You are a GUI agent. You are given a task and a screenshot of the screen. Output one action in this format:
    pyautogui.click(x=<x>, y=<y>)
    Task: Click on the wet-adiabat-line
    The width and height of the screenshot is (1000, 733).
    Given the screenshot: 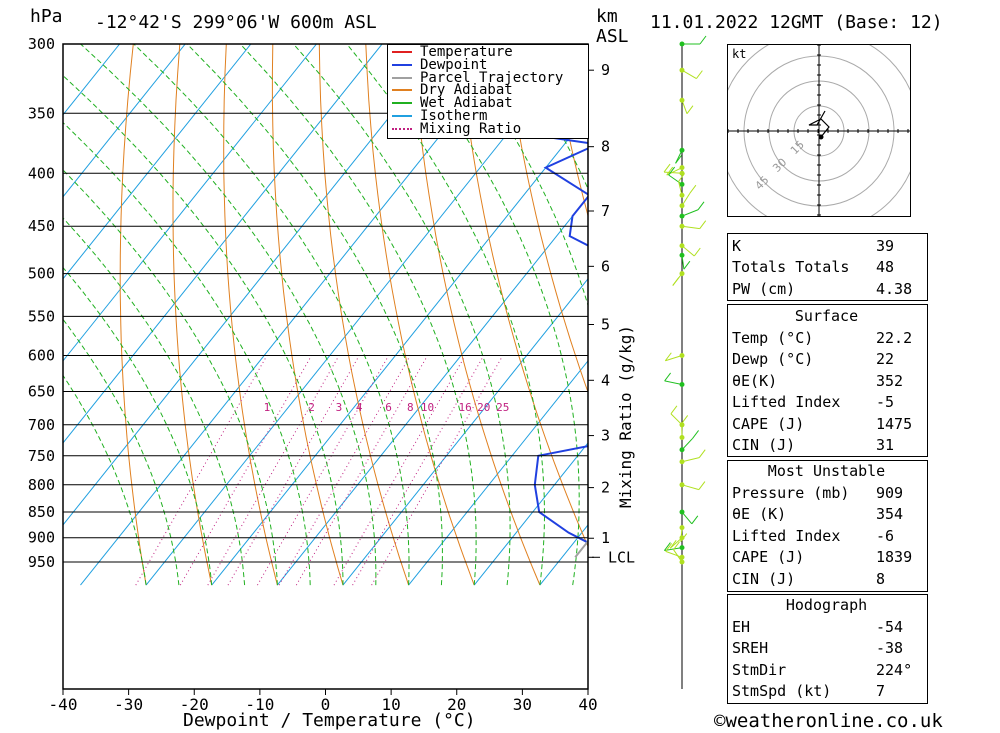 What is the action you would take?
    pyautogui.click(x=105, y=480)
    